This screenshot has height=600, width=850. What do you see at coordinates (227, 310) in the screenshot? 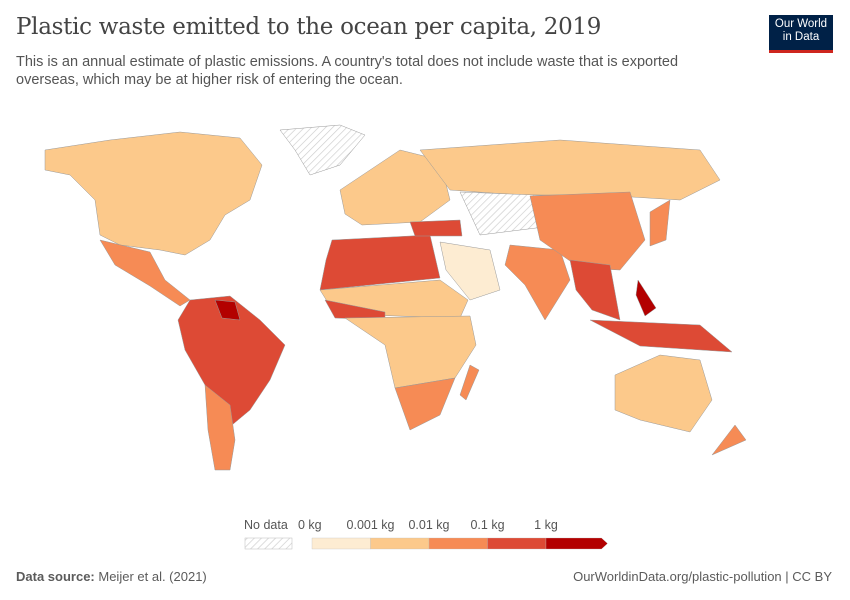
I see `country-region-suriname-guyana` at bounding box center [227, 310].